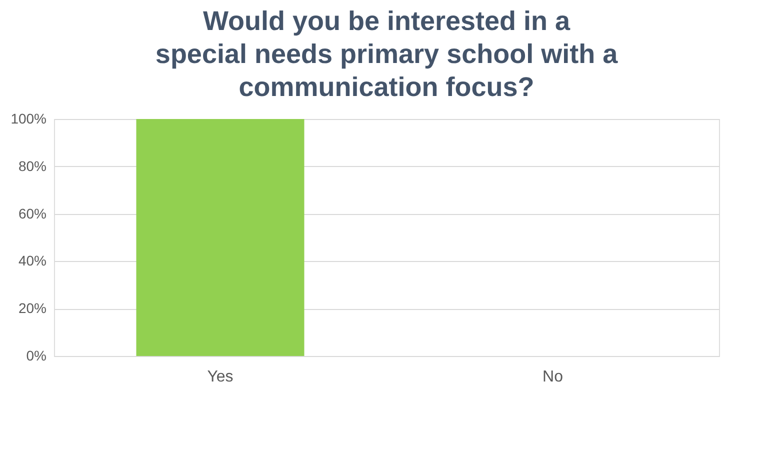 The image size is (768, 472). I want to click on y-tick-label: 100%, so click(28, 118).